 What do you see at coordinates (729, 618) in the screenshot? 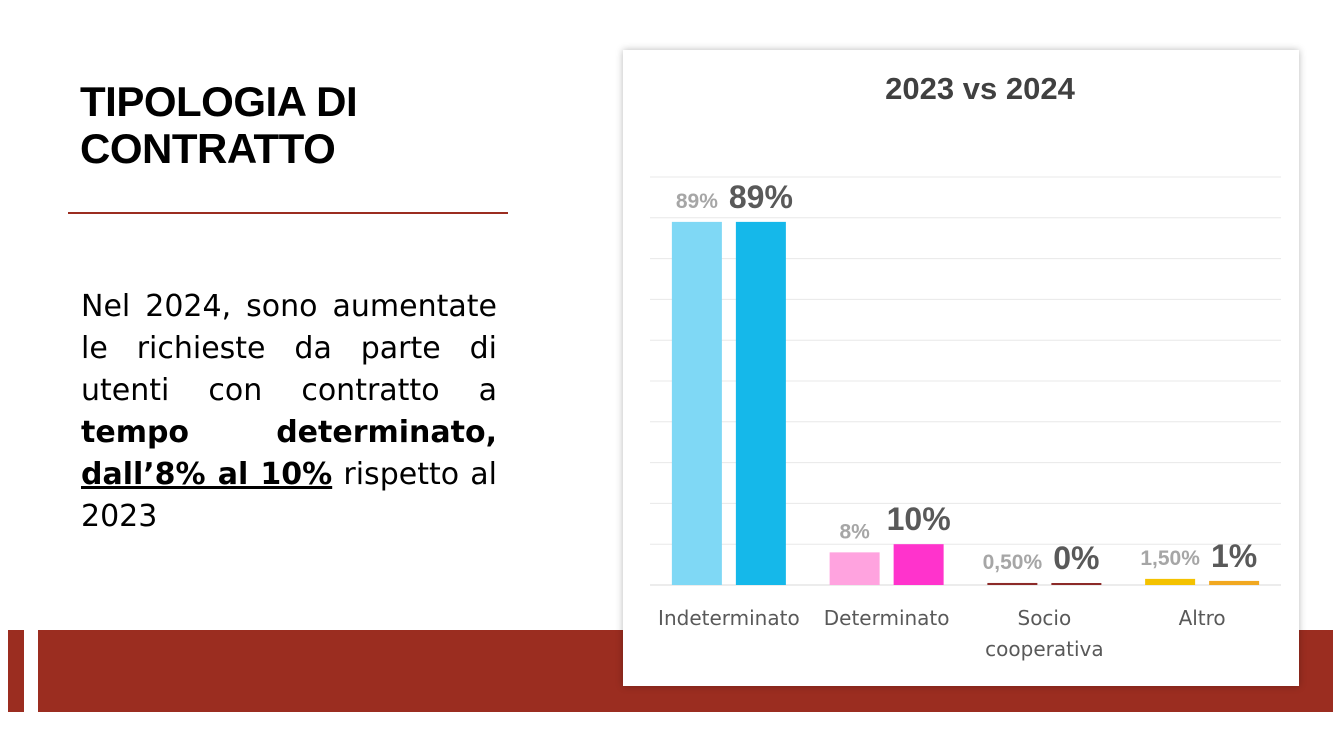
I see `category-label-0-0: Indeterminato` at bounding box center [729, 618].